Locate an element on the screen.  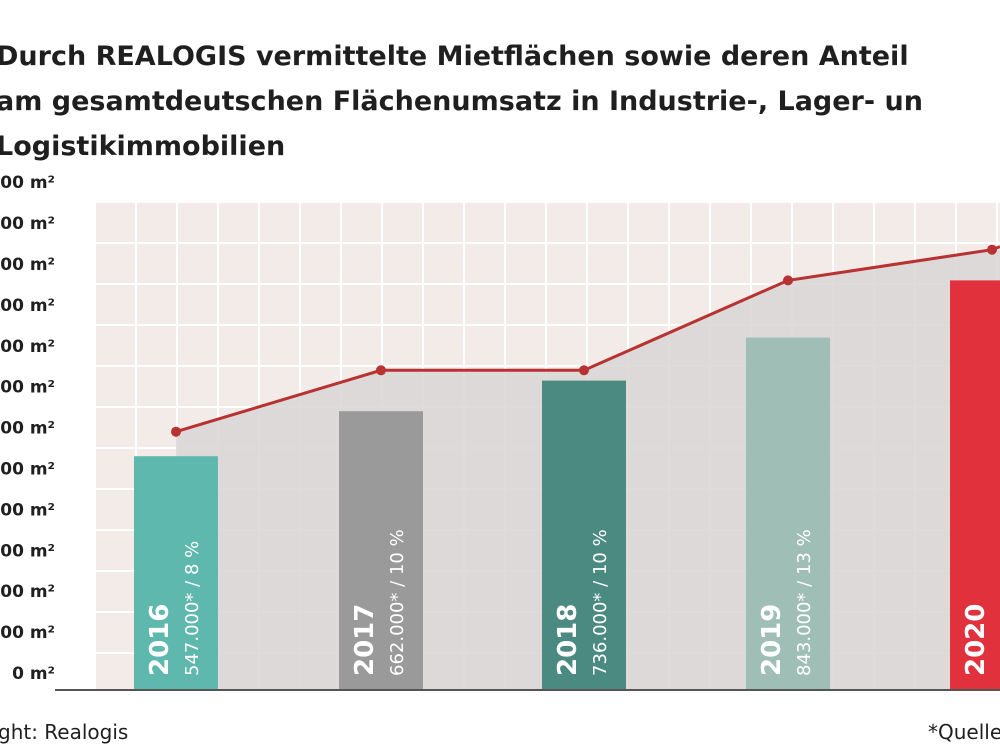
bar-year-label: 2018 is located at coordinates (568, 640).